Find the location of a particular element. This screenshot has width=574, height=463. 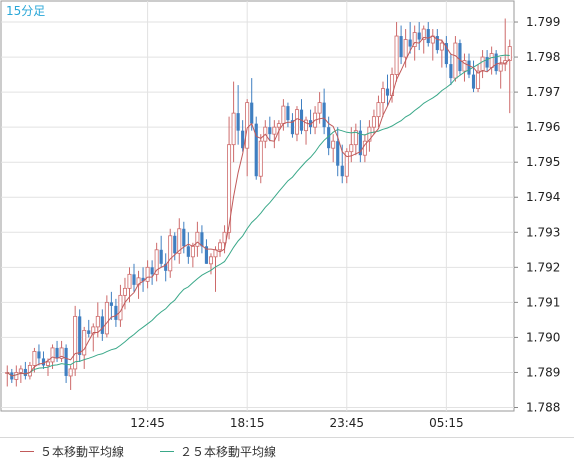

x-tick-label: 23:45 is located at coordinates (346, 423).